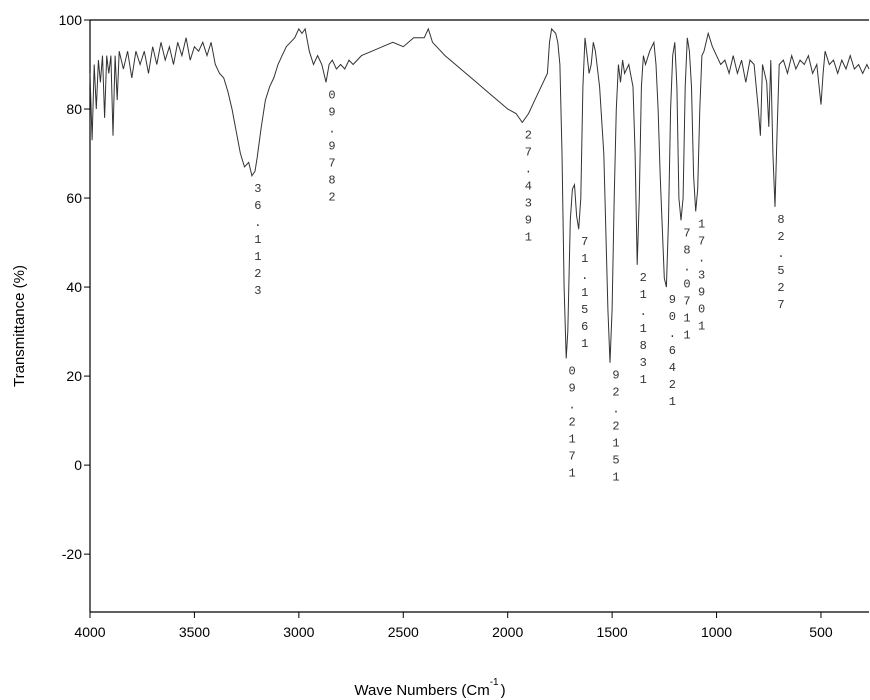 Image resolution: width=870 pixels, height=700 pixels. I want to click on y-tick-label: 60, so click(74, 198).